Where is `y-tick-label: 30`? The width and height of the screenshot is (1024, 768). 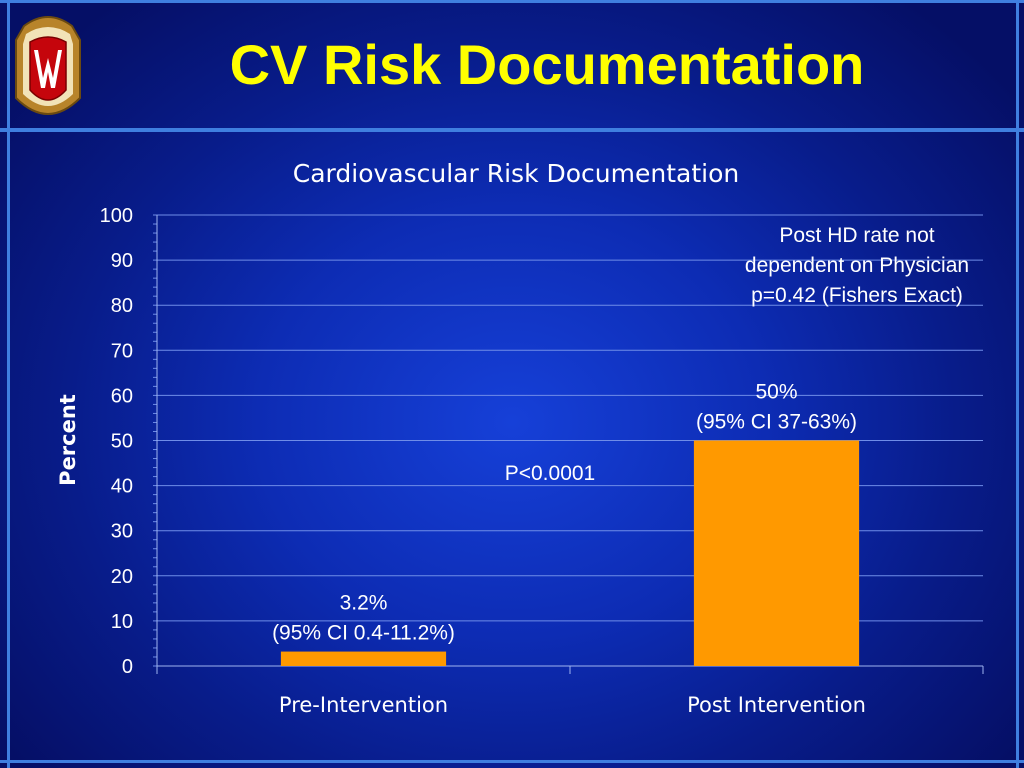
y-tick-label: 30 is located at coordinates (122, 532).